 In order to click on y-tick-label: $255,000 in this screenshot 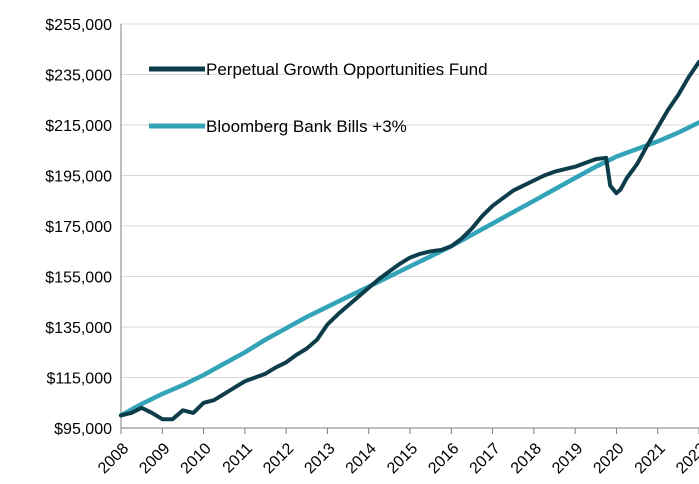, I will do `click(78, 25)`.